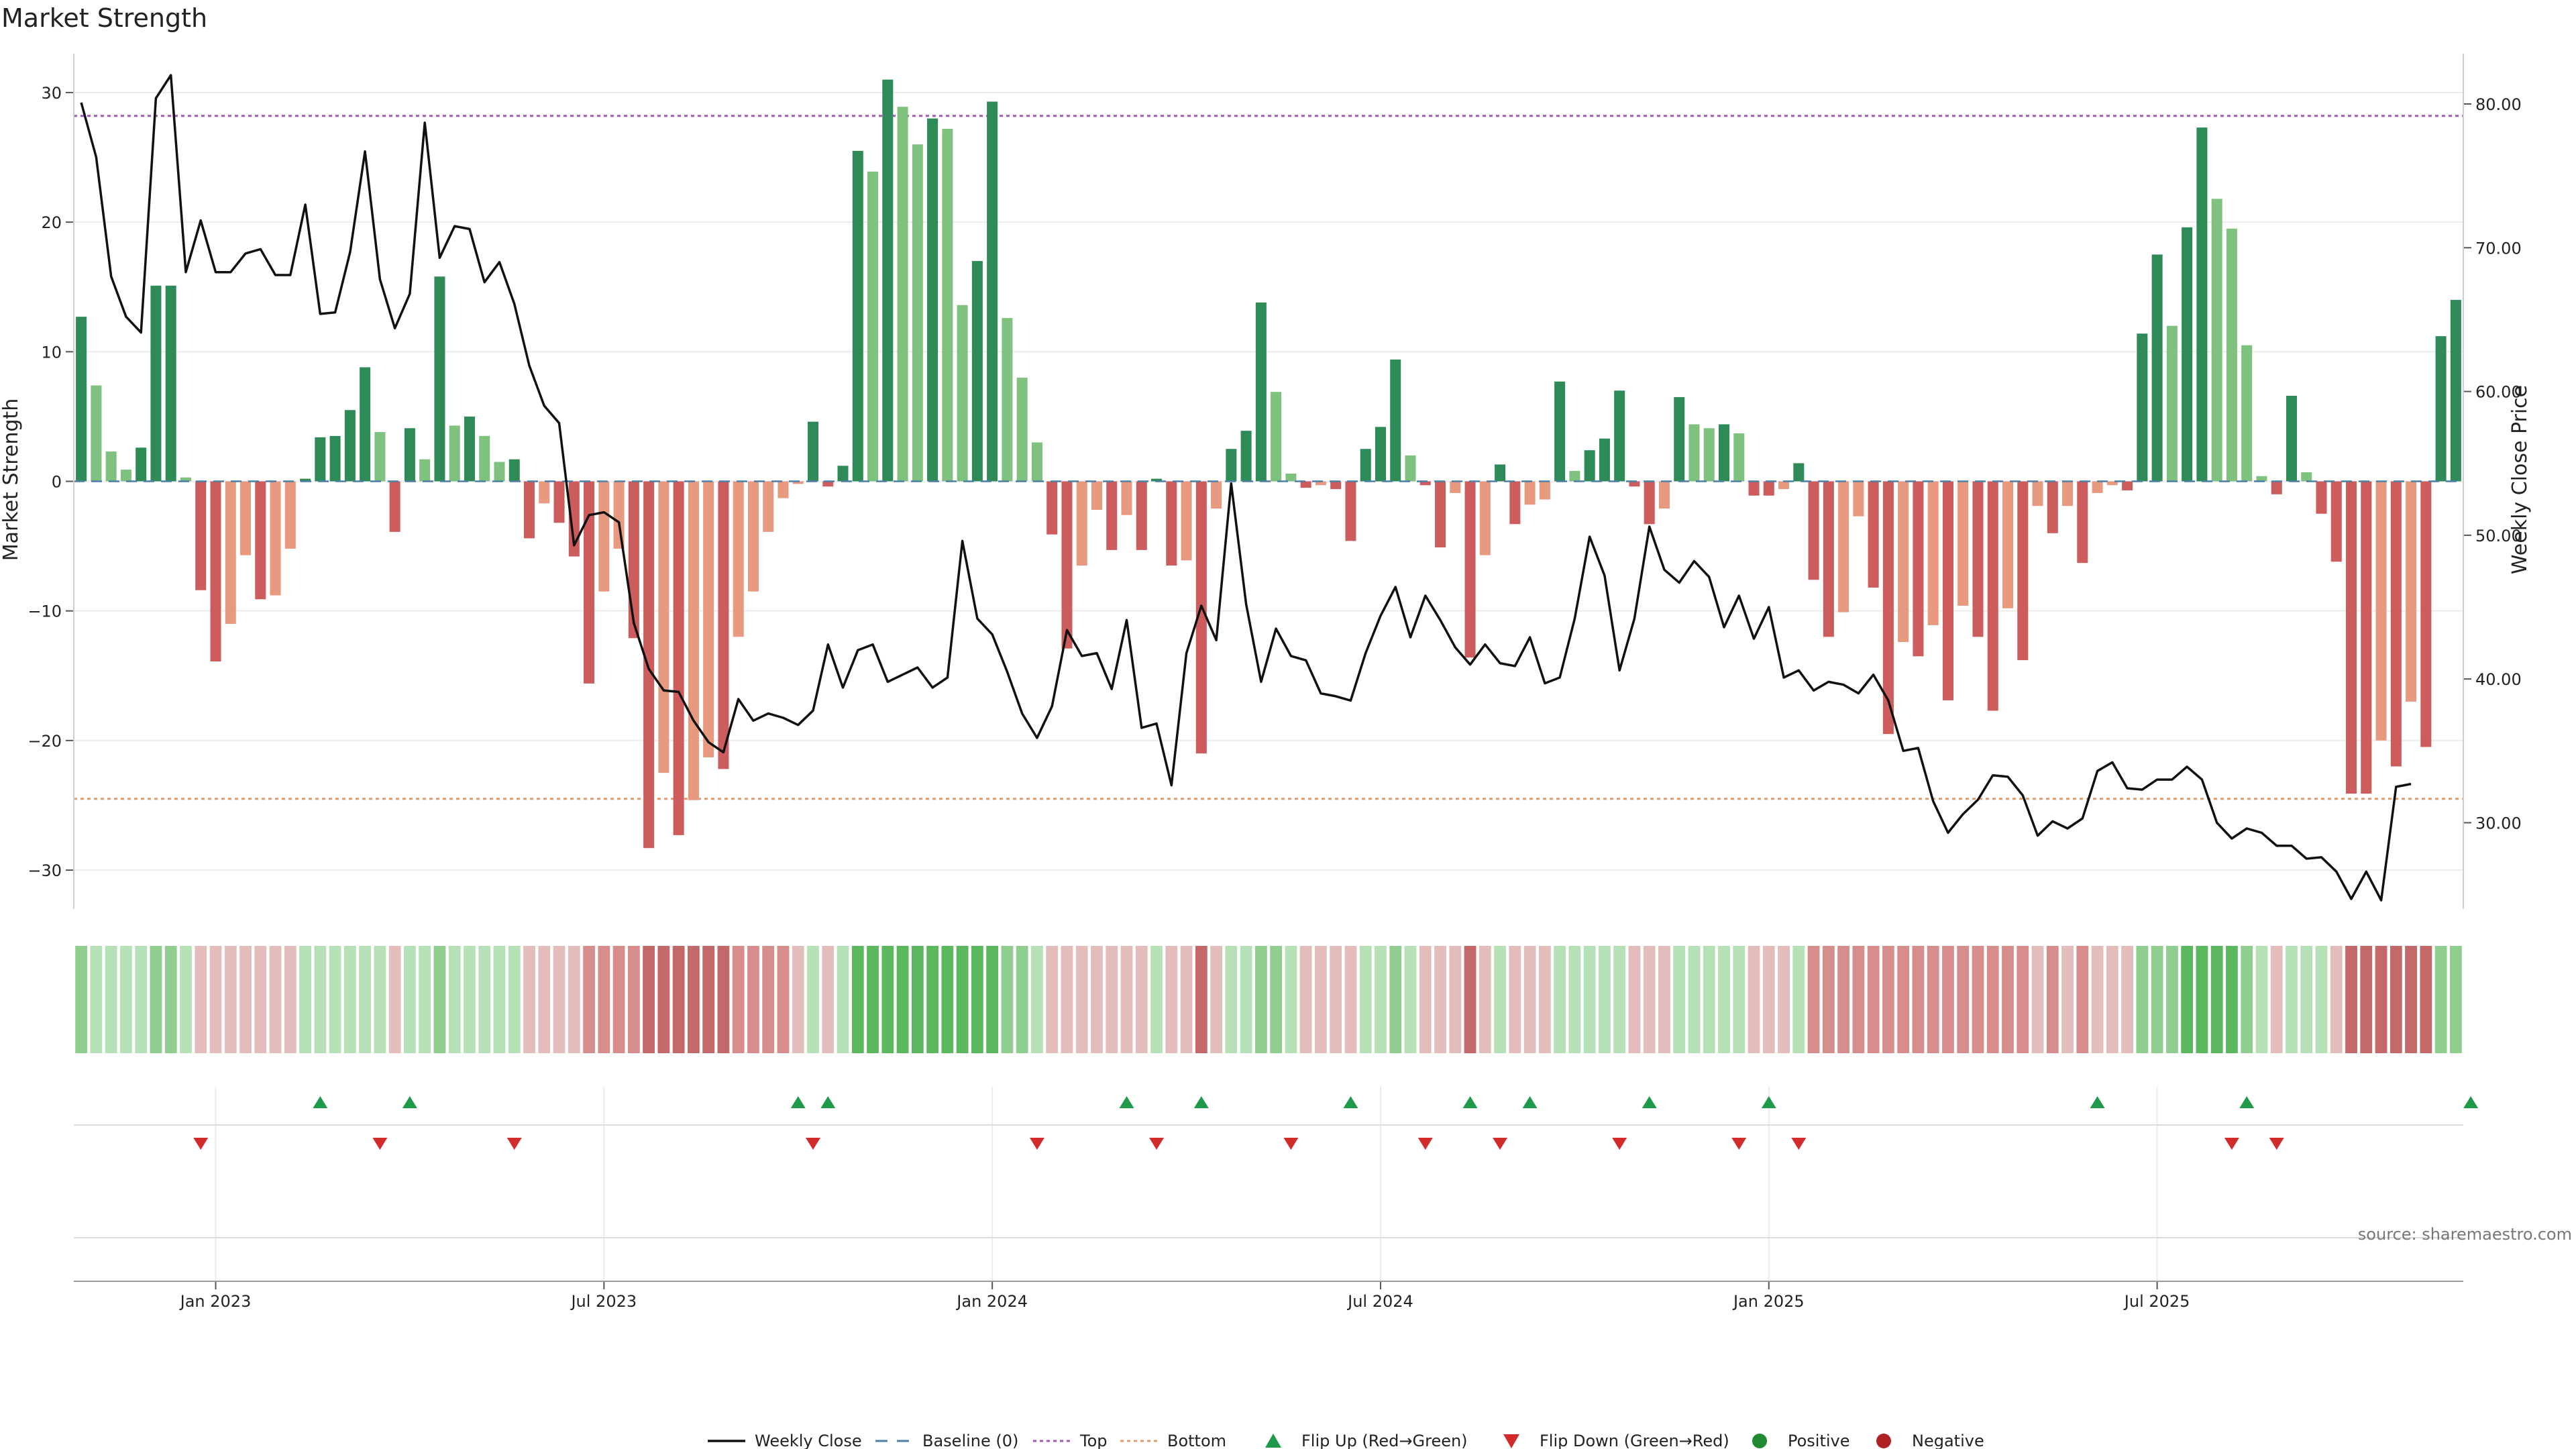 This screenshot has height=1449, width=2576. What do you see at coordinates (991, 1301) in the screenshot?
I see `x-tick-label: Jan 2024` at bounding box center [991, 1301].